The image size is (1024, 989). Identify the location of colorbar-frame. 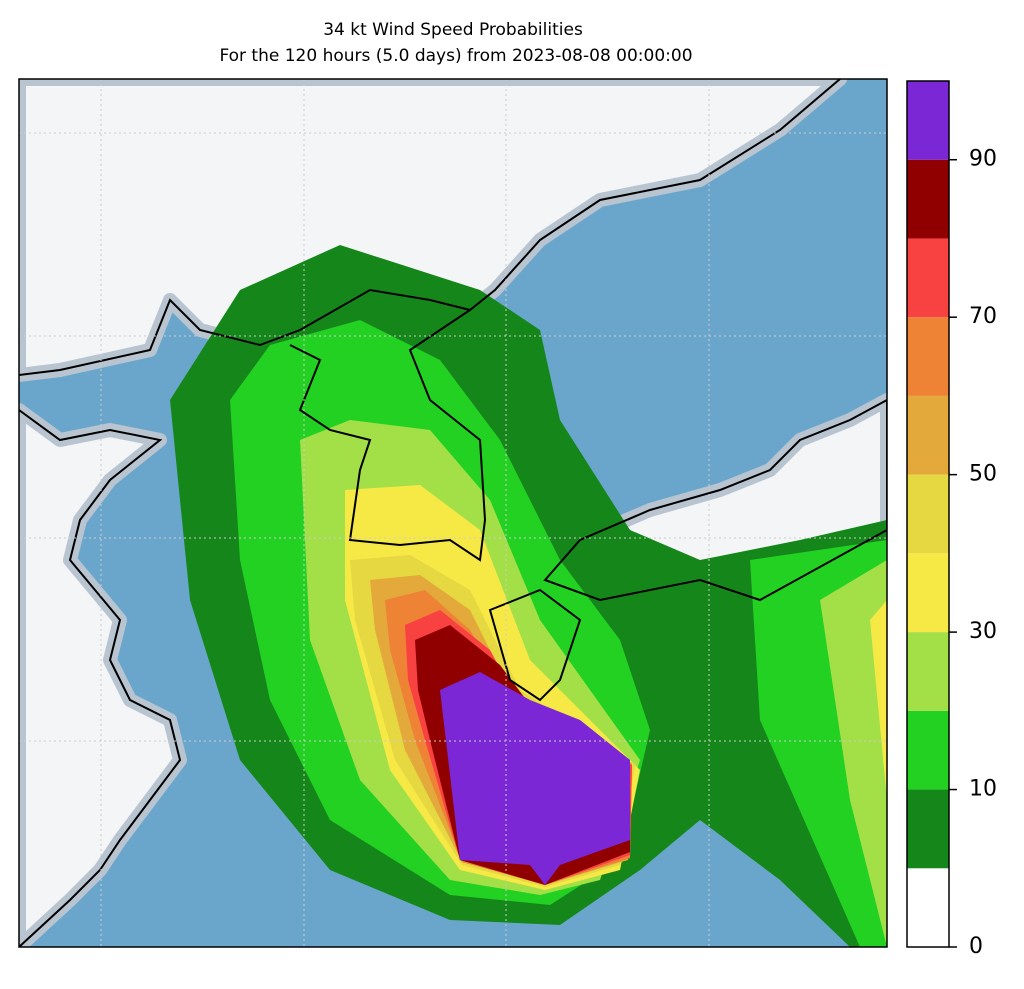
(928, 514).